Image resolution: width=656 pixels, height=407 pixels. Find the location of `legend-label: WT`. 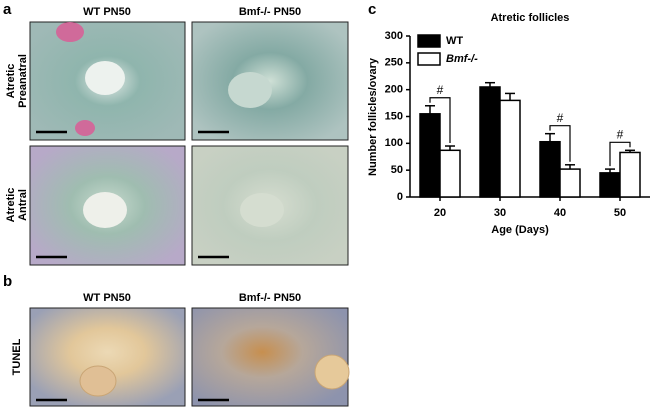

legend-label: WT is located at coordinates (454, 41).